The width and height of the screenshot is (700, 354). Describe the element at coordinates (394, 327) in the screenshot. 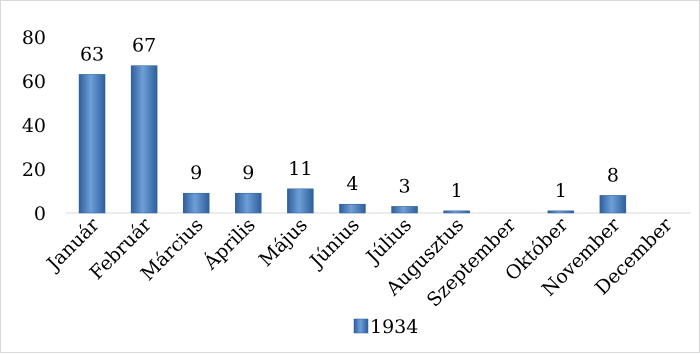

I see `legend-label: 1934` at that location.